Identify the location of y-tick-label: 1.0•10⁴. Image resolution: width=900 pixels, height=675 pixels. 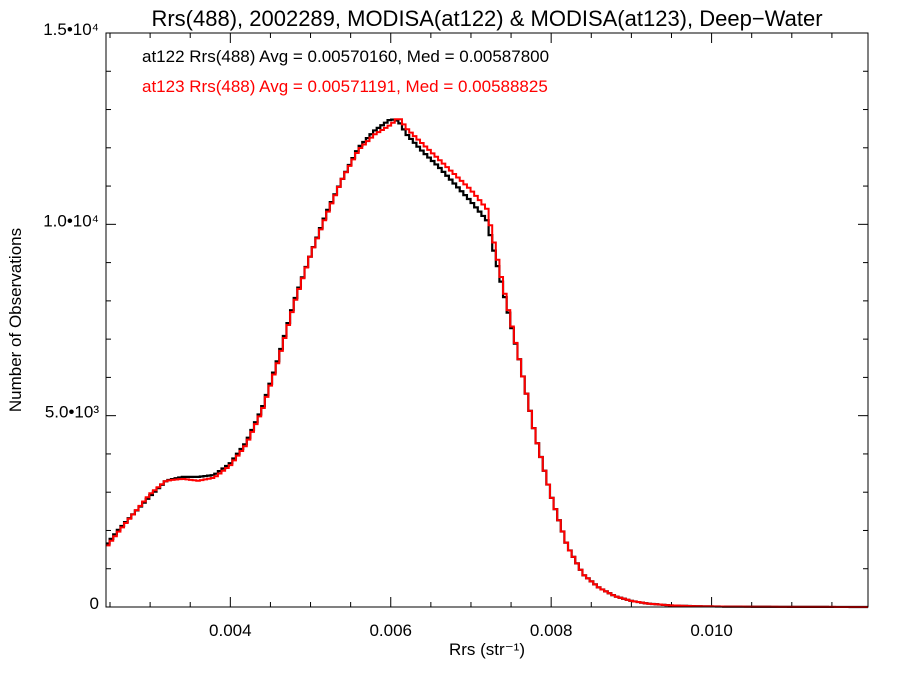
(71, 220).